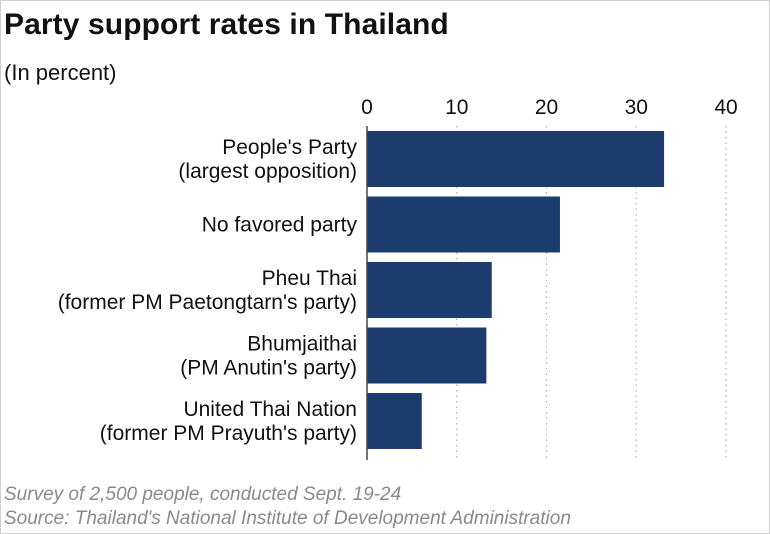  What do you see at coordinates (207, 290) in the screenshot?
I see `category-label: Pheu Thai (former PM Paetongtarn's party)` at bounding box center [207, 290].